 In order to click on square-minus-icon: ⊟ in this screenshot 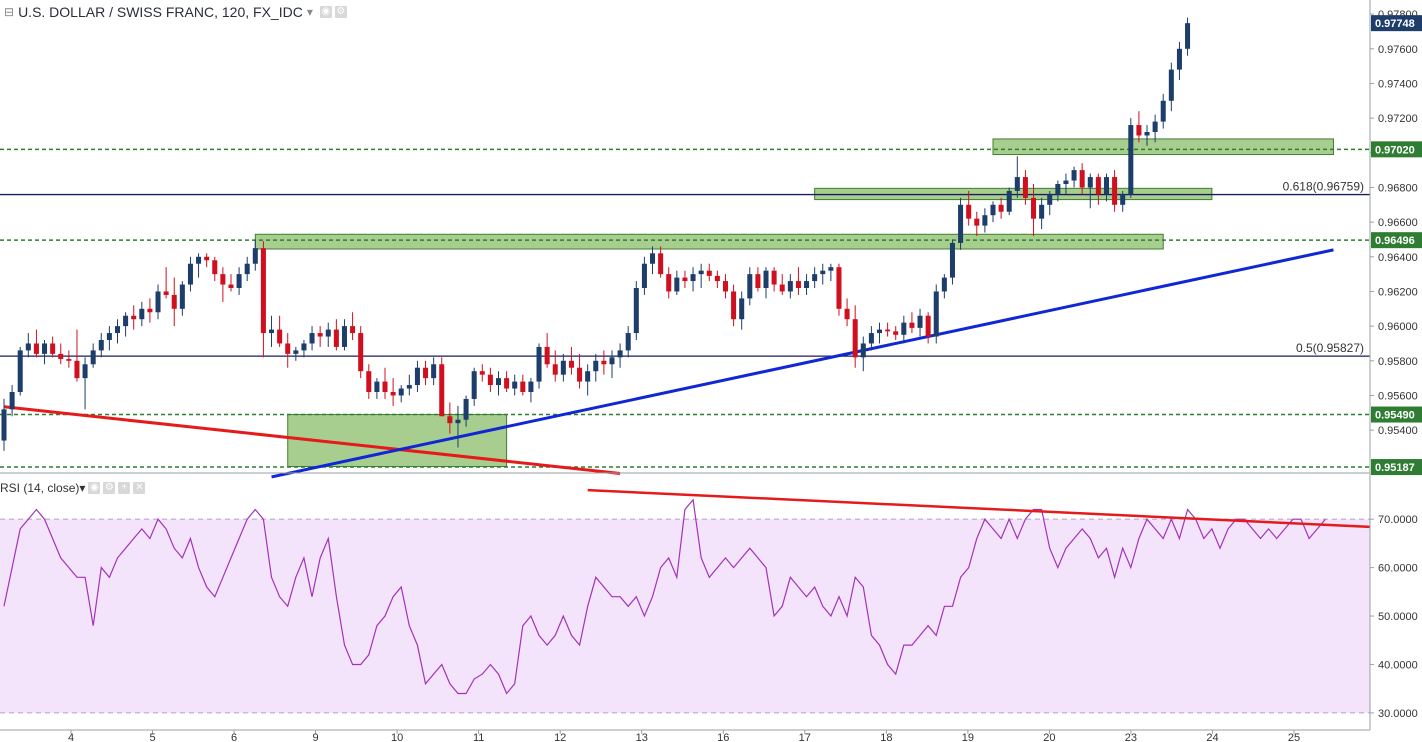, I will do `click(9, 12)`.